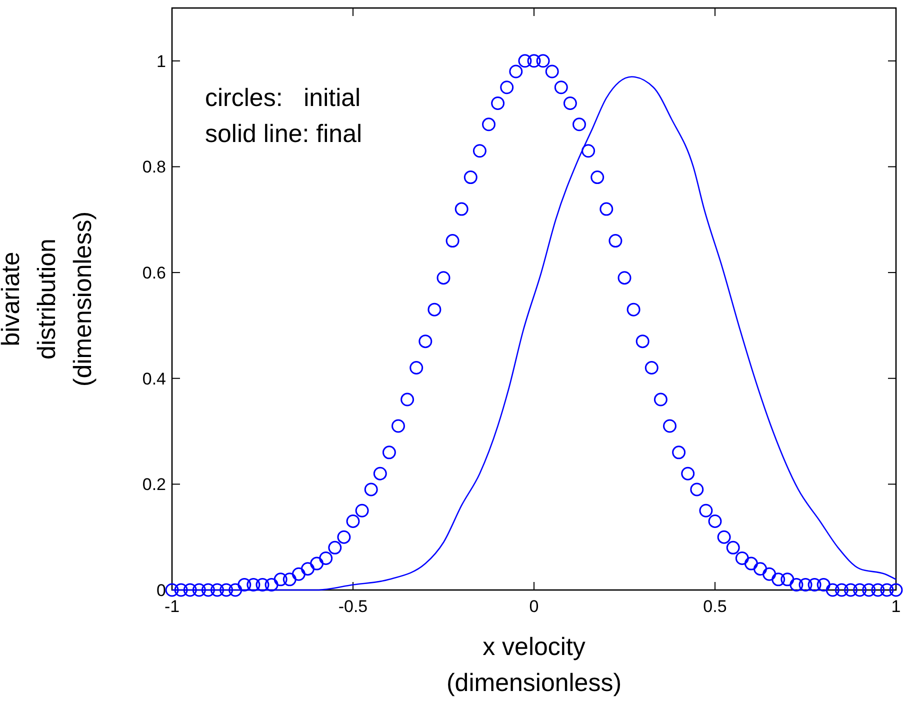  What do you see at coordinates (161, 61) in the screenshot?
I see `y-tick-label: 1` at bounding box center [161, 61].